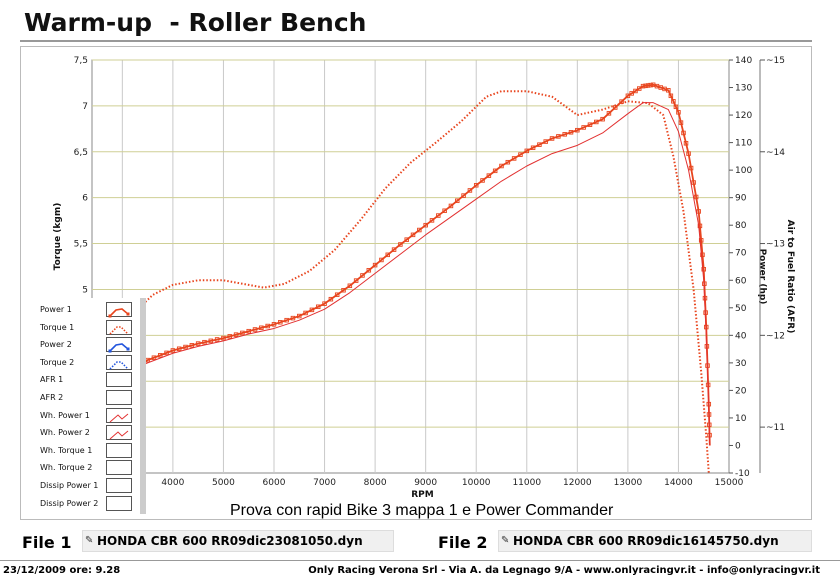 The image size is (840, 581). Describe the element at coordinates (85, 107) in the screenshot. I see `torque-tick-label: 7` at that location.